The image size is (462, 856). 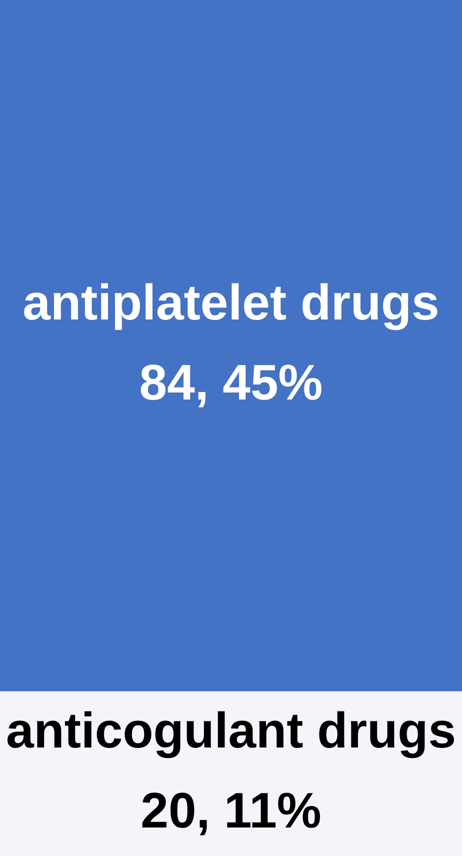 I want to click on category-label: antiplatelet drugs, so click(x=231, y=302).